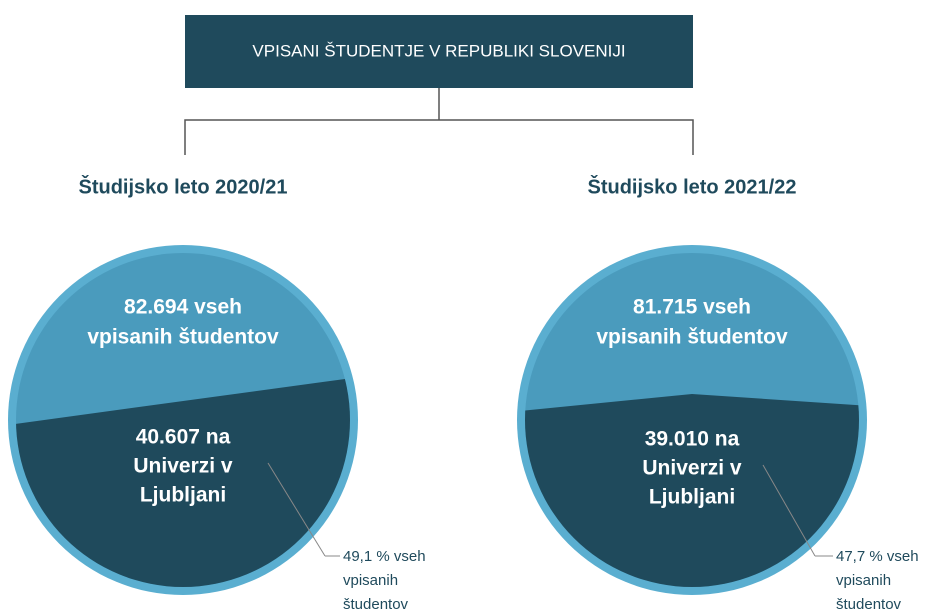 Image resolution: width=948 pixels, height=615 pixels. I want to click on share-label: 47,7 % vseh, so click(877, 556).